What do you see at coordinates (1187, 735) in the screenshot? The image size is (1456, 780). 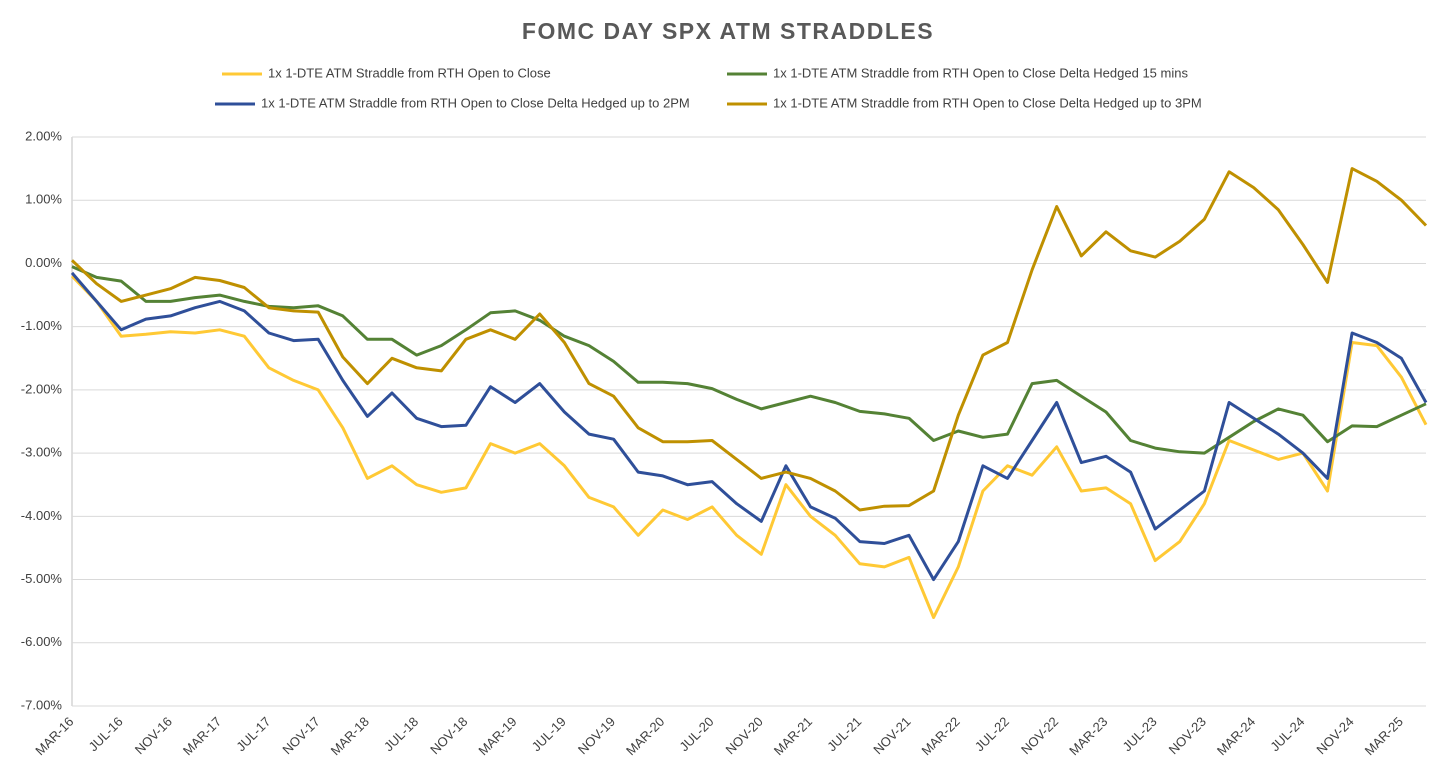 I see `x-tick-label: NOV-23` at bounding box center [1187, 735].